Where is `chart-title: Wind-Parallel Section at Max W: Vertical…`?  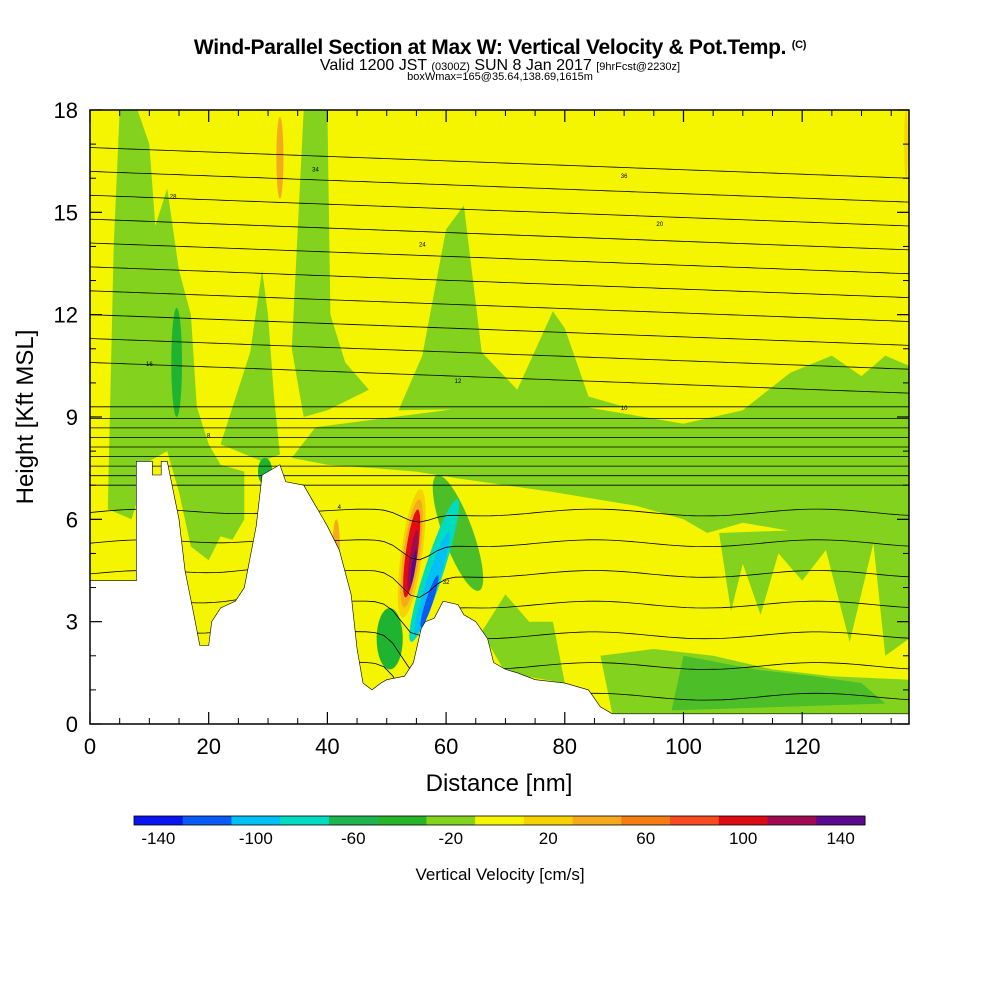
chart-title: Wind-Parallel Section at Max W: Vertical… is located at coordinates (500, 48).